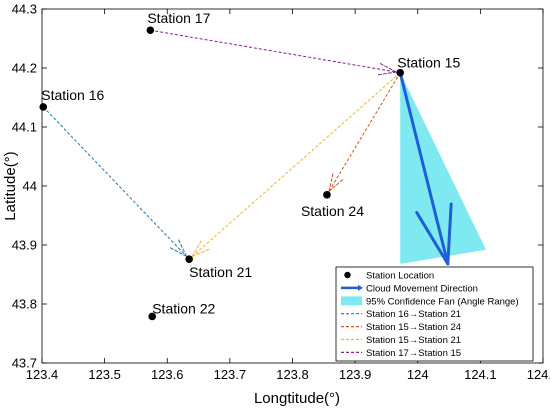  I want to click on legend-label: Station 16→Station 21, so click(413, 314).